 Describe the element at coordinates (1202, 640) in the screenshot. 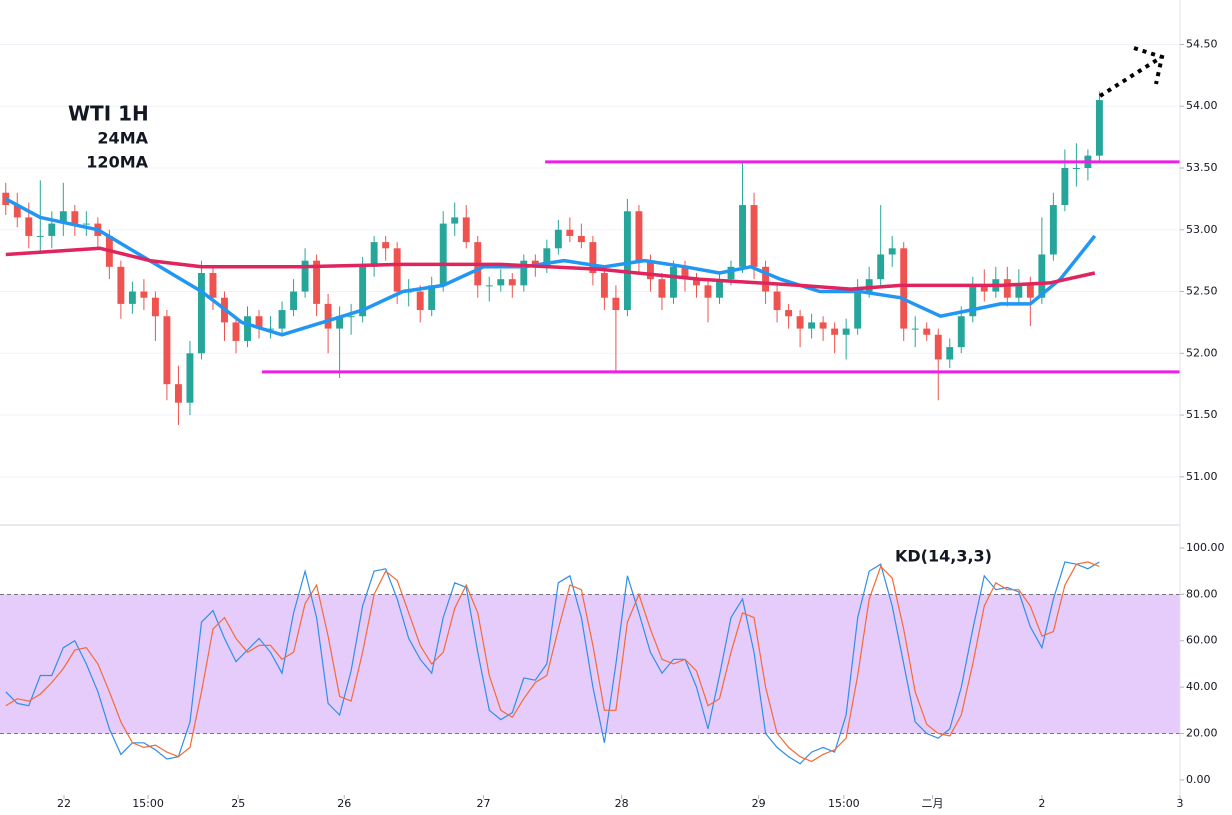

I see `y-tick-label: 60.00` at that location.